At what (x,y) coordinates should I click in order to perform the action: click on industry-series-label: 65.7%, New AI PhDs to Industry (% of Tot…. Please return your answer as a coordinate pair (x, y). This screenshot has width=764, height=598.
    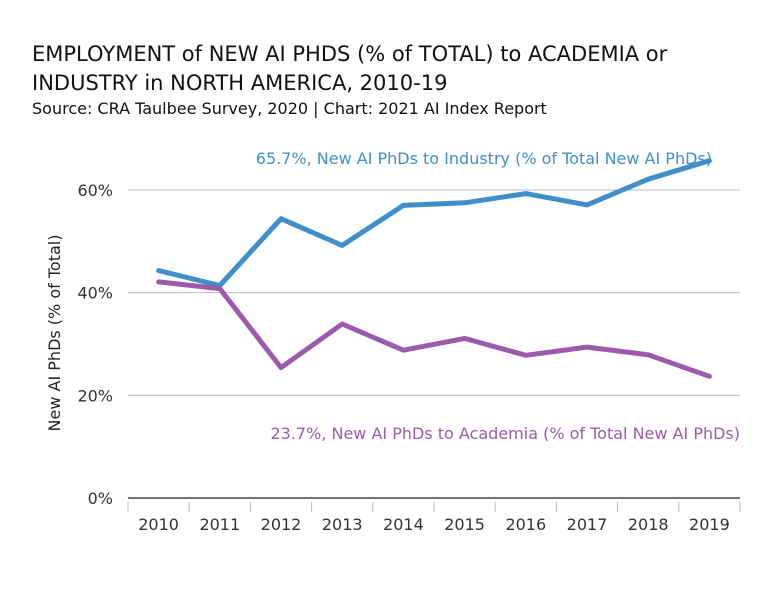
    Looking at the image, I should click on (484, 158).